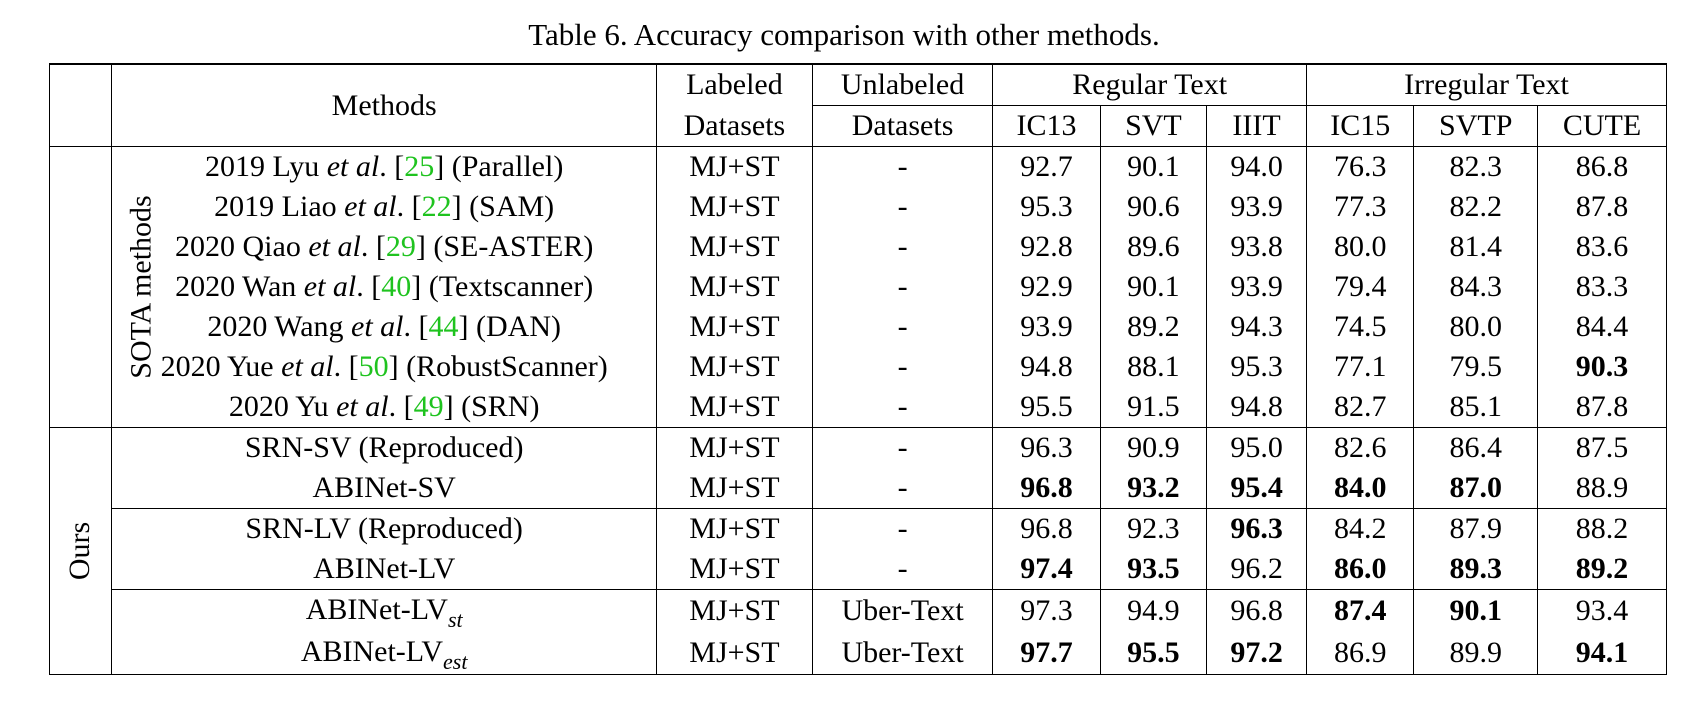 Image resolution: width=1688 pixels, height=706 pixels. Describe the element at coordinates (384, 105) in the screenshot. I see `methods-header: Methods` at that location.